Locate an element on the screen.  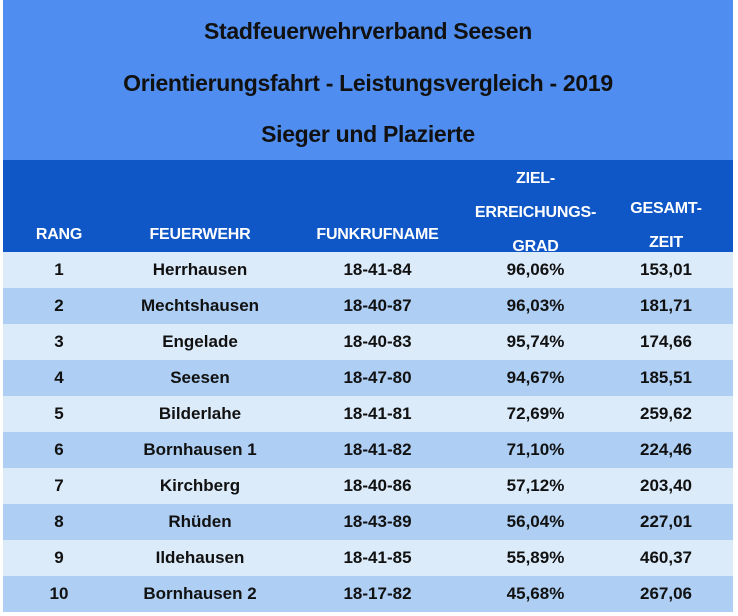
fire-brigade-cell: Engelade is located at coordinates (200, 341).